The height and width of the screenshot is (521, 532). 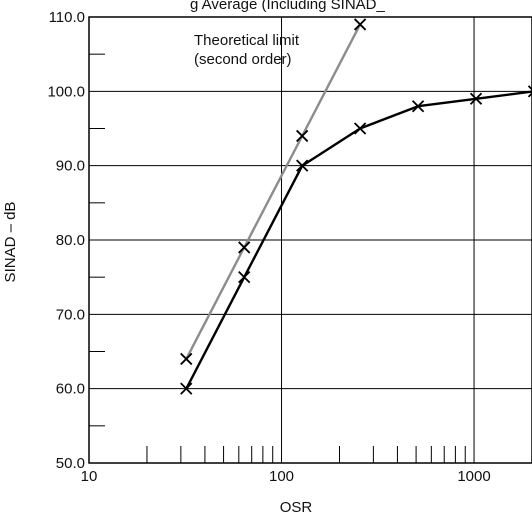 I want to click on y-tick-label: 90.0, so click(x=70, y=166).